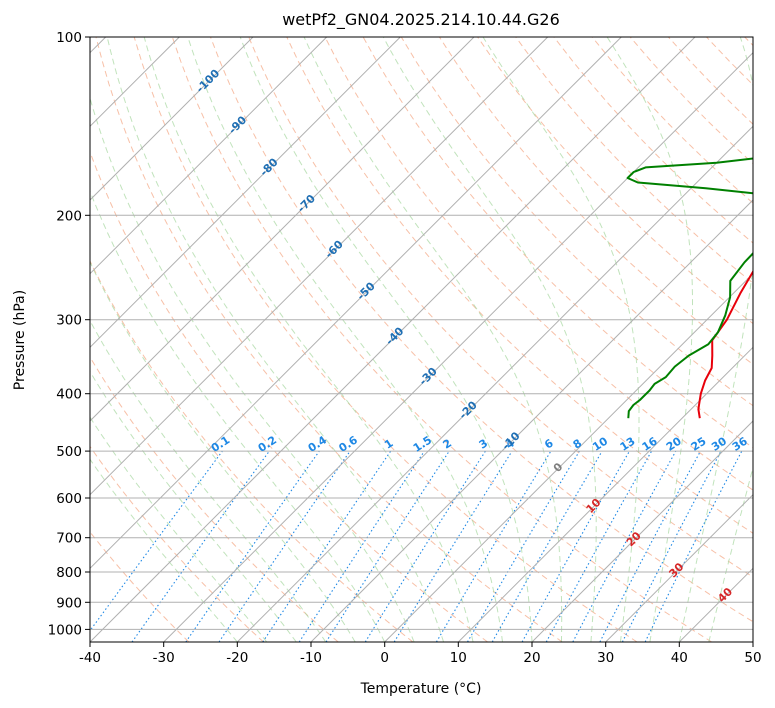  What do you see at coordinates (311, 658) in the screenshot?
I see `x-tick-label: -10` at bounding box center [311, 658].